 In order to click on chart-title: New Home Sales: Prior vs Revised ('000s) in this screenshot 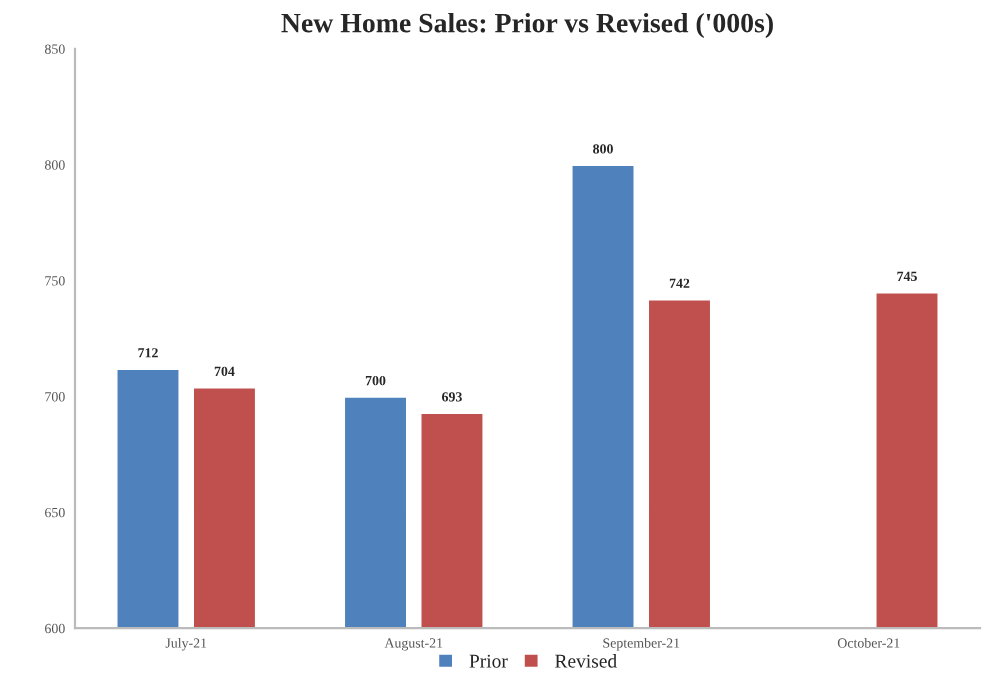, I will do `click(527, 25)`.